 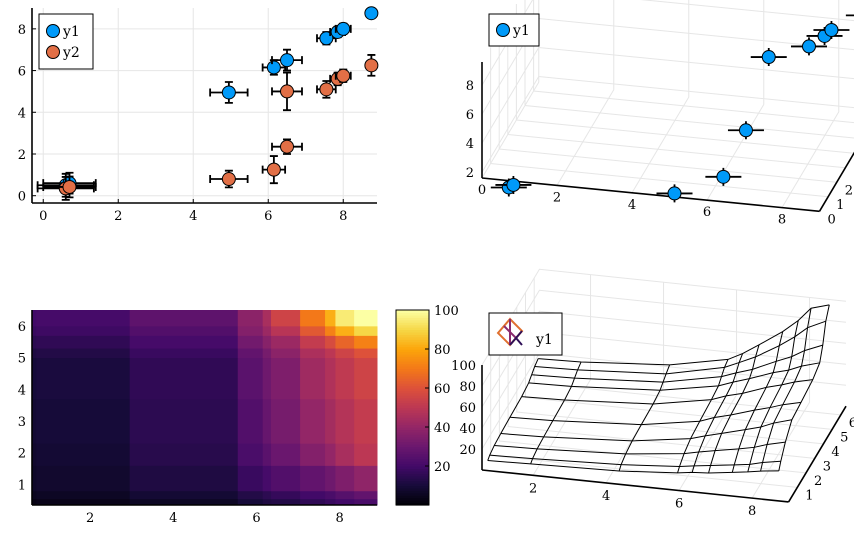 I want to click on z-tick-label: 80, so click(x=467, y=387).